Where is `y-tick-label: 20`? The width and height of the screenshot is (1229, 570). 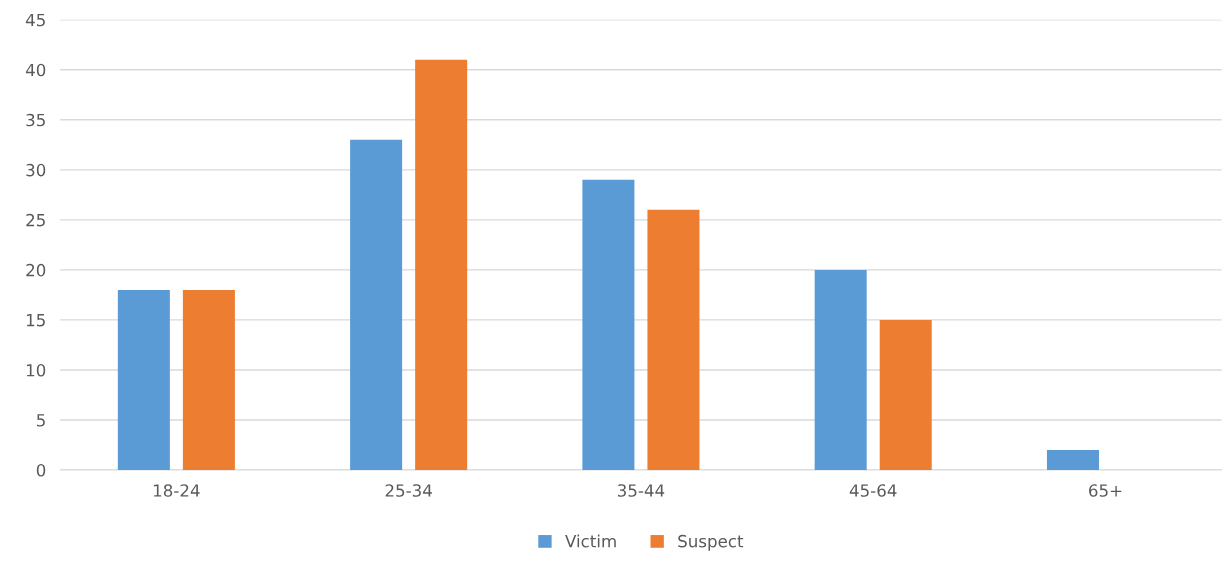 y-tick-label: 20 is located at coordinates (36, 270).